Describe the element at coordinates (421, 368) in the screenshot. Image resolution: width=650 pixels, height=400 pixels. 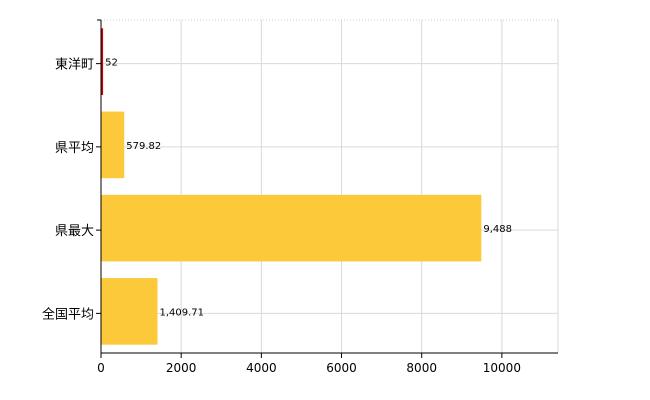
I see `x-tick-label: 8000` at that location.